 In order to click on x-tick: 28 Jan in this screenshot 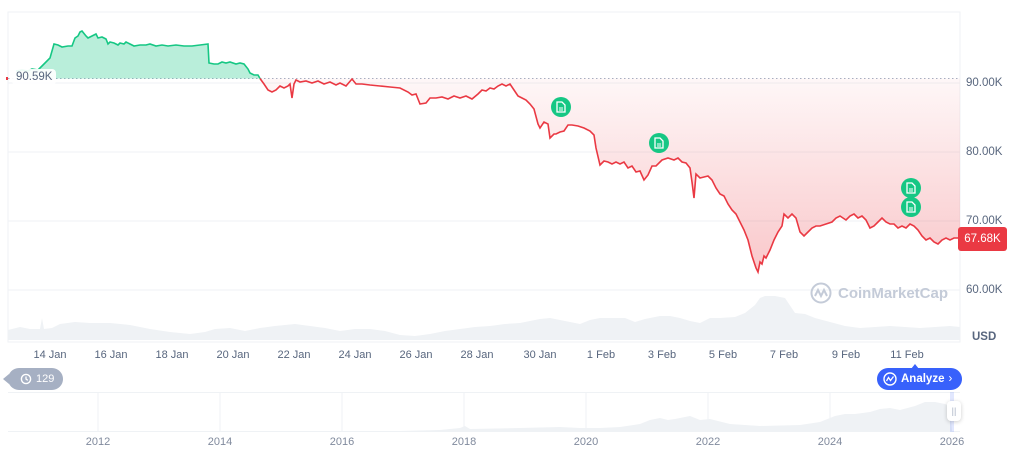, I will do `click(477, 355)`.